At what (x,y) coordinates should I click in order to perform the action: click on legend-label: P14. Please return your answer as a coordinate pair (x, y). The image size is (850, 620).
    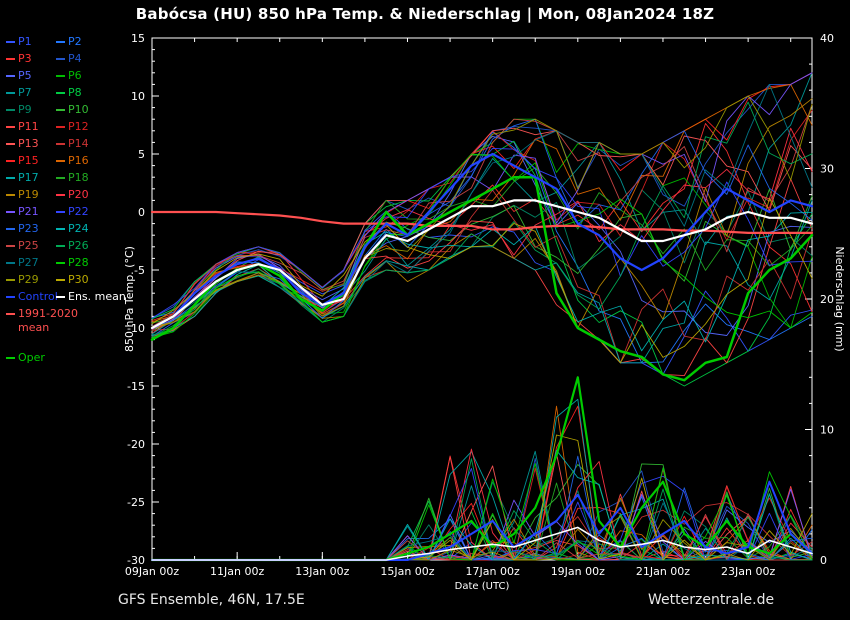
    Looking at the image, I should click on (78, 143).